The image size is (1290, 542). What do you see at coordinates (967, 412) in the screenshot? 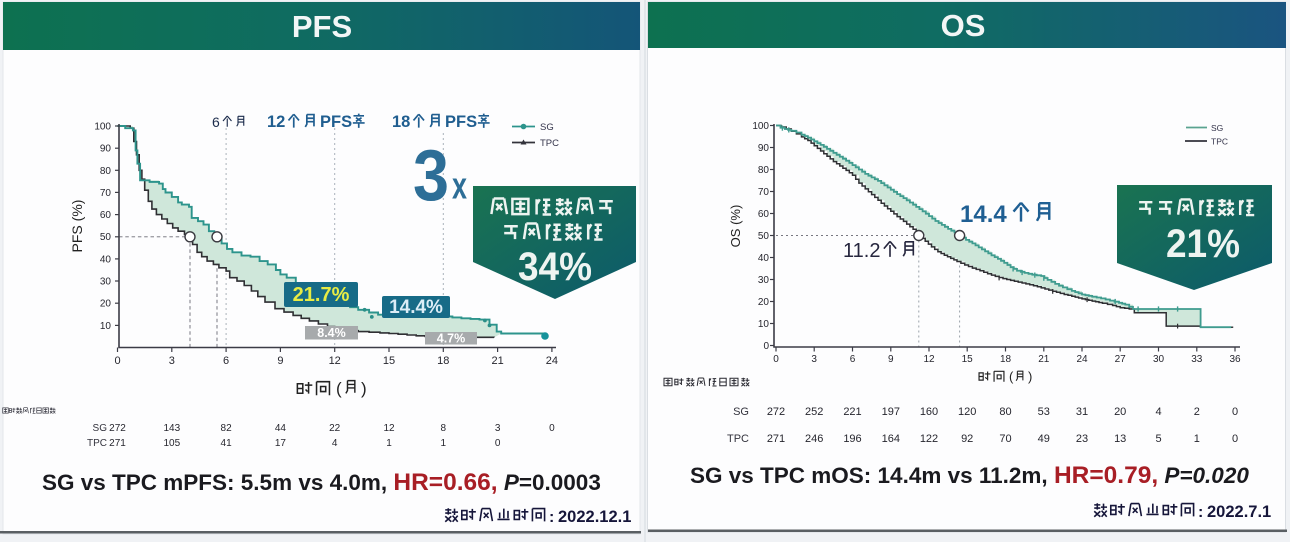
I see `svg-text: 120` at bounding box center [967, 412].